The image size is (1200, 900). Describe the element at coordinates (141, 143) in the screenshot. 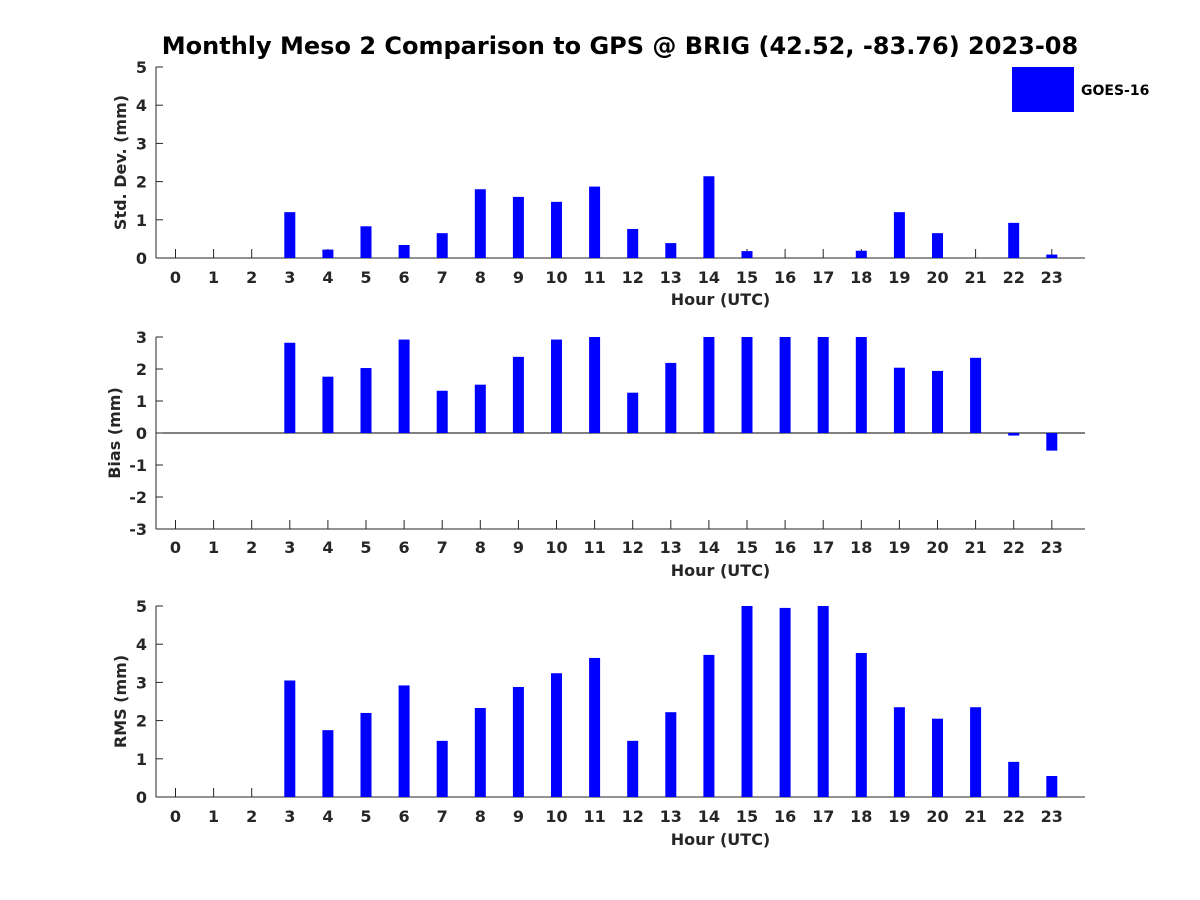

I see `y-tick-label: 3` at that location.